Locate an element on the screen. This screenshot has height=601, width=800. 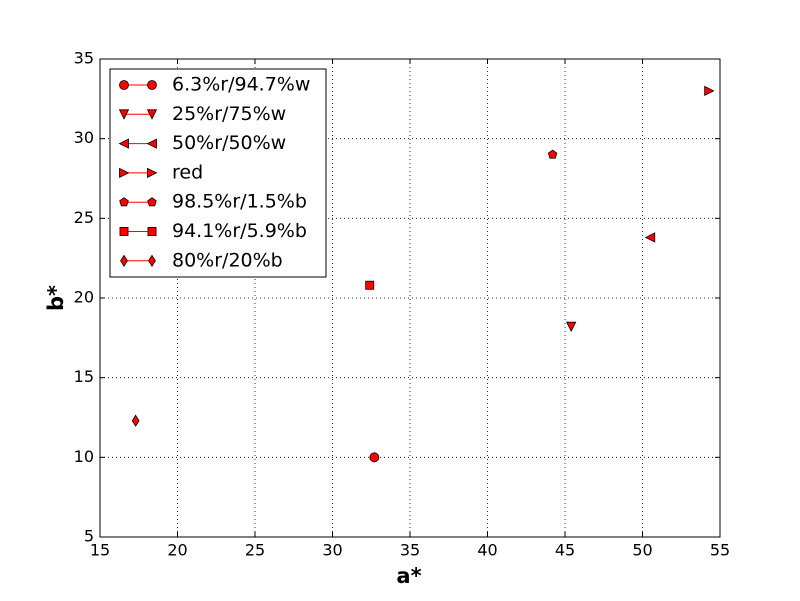
y-tick-label: 20 is located at coordinates (84, 297).